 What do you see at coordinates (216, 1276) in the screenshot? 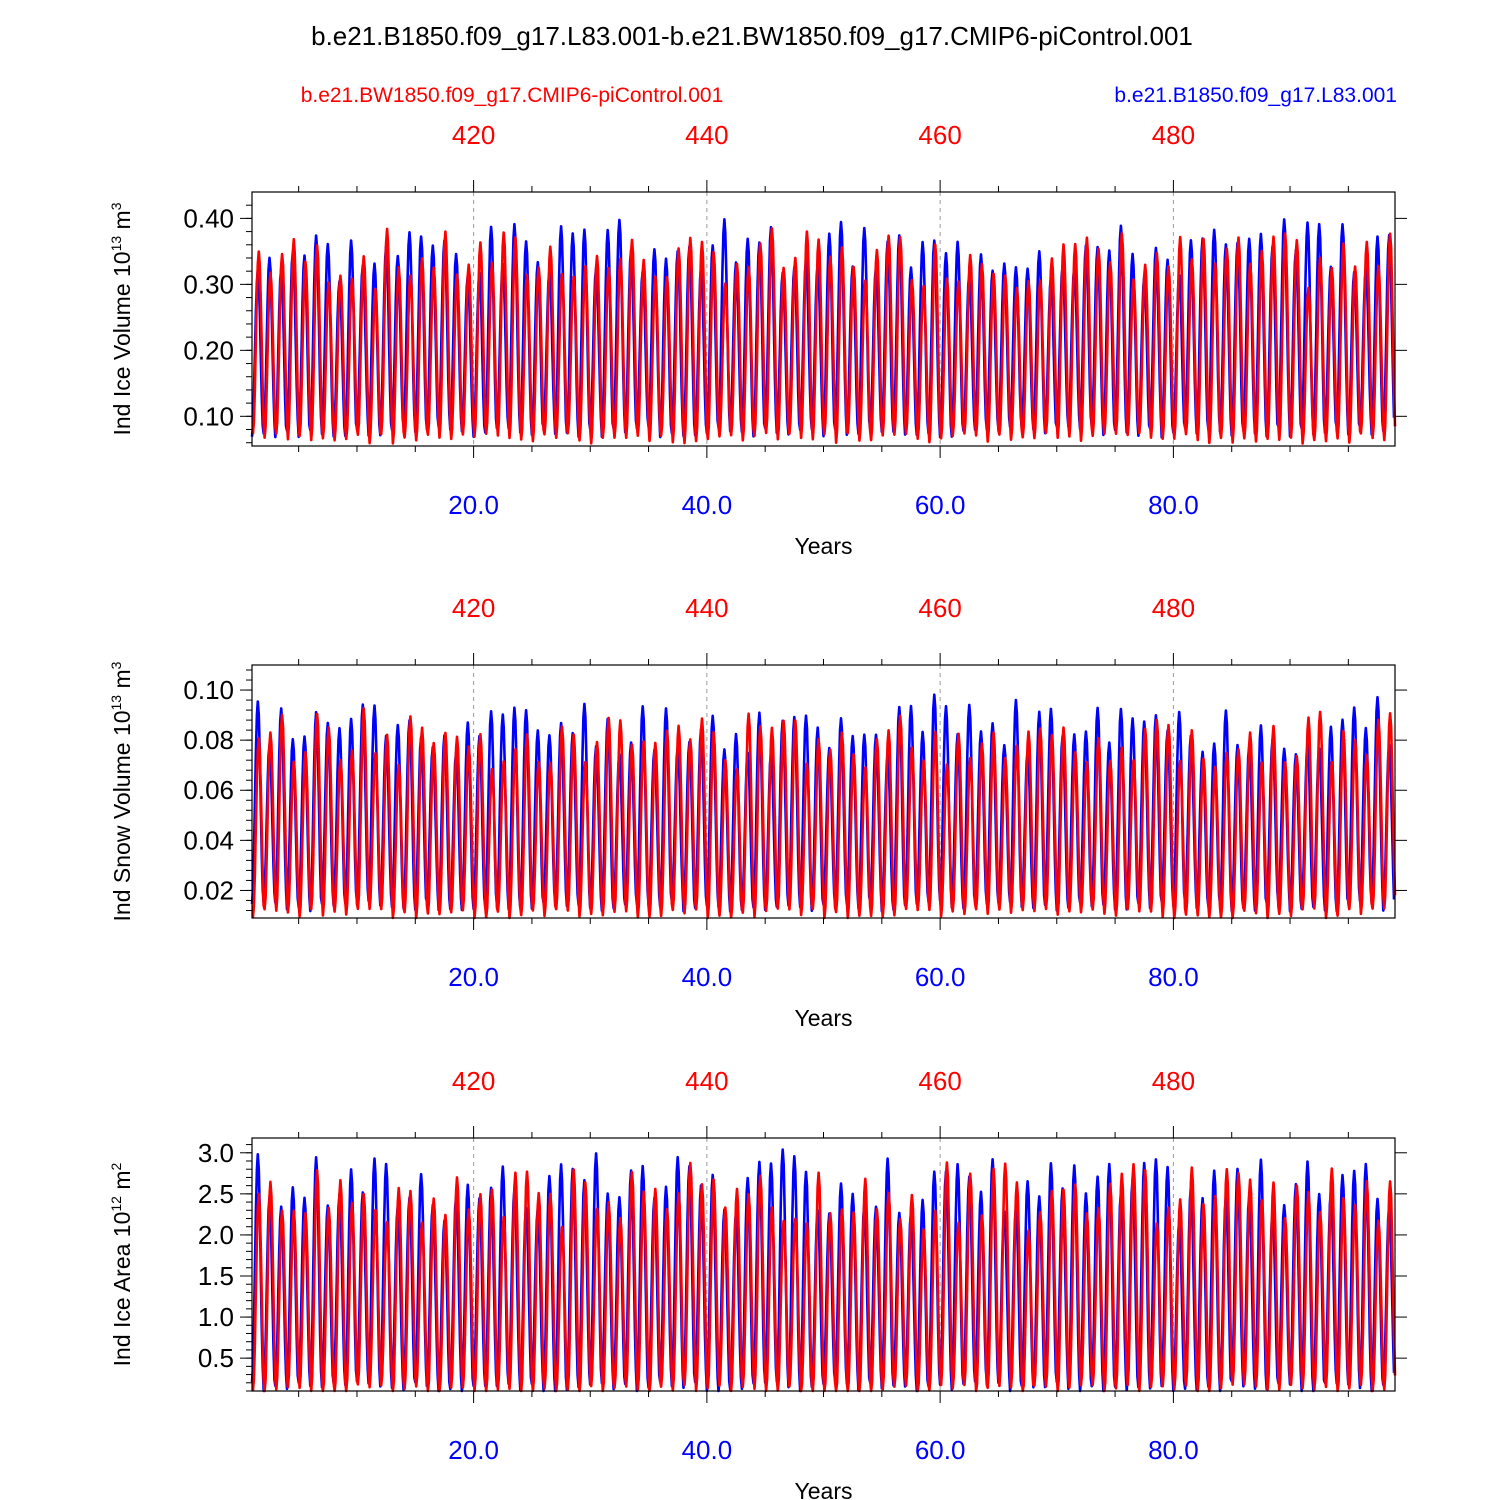
I see `y-tick-label: 1.5` at bounding box center [216, 1276].